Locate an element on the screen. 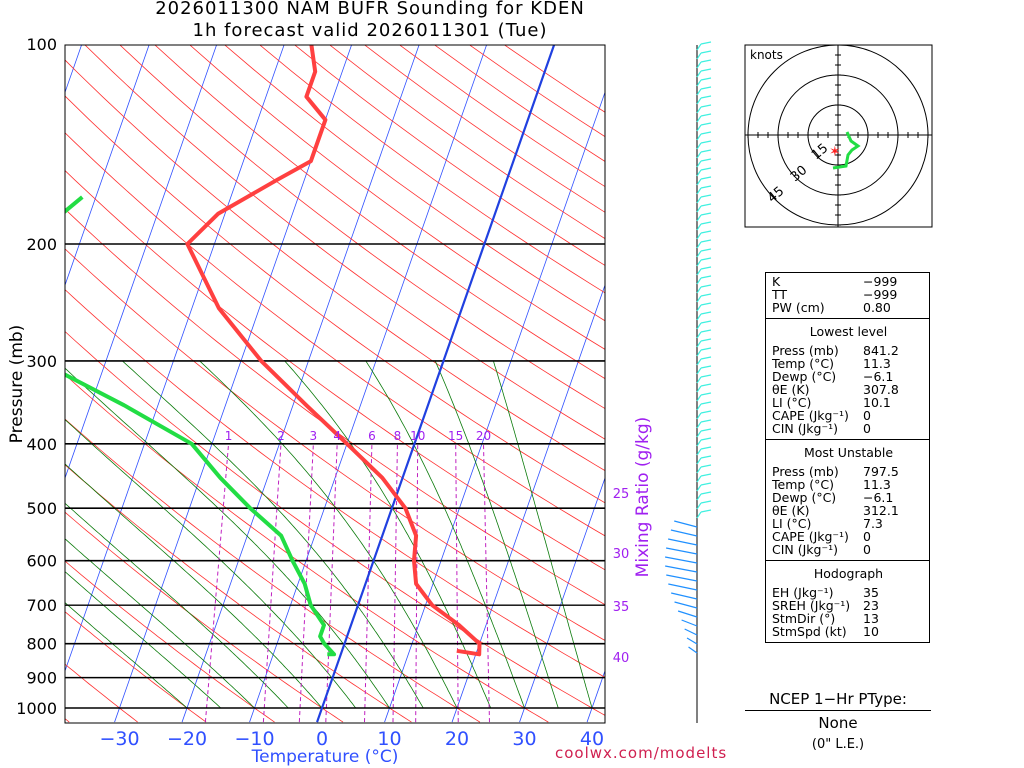 This screenshot has width=1024, height=768. temperature-tick-label: 30 is located at coordinates (524, 739).